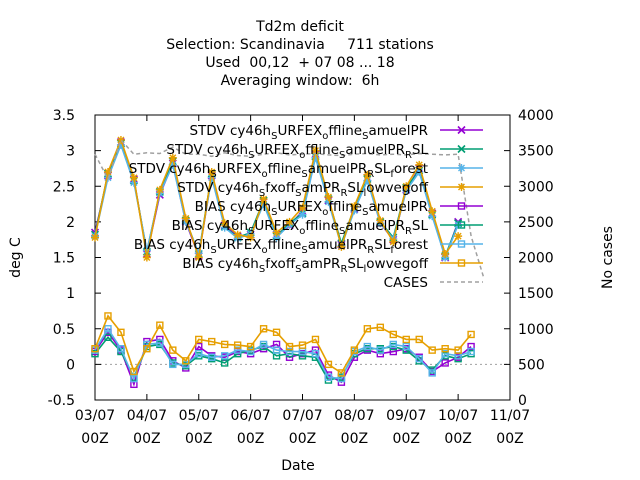  What do you see at coordinates (283, 354) in the screenshot?
I see `series` at bounding box center [283, 354].